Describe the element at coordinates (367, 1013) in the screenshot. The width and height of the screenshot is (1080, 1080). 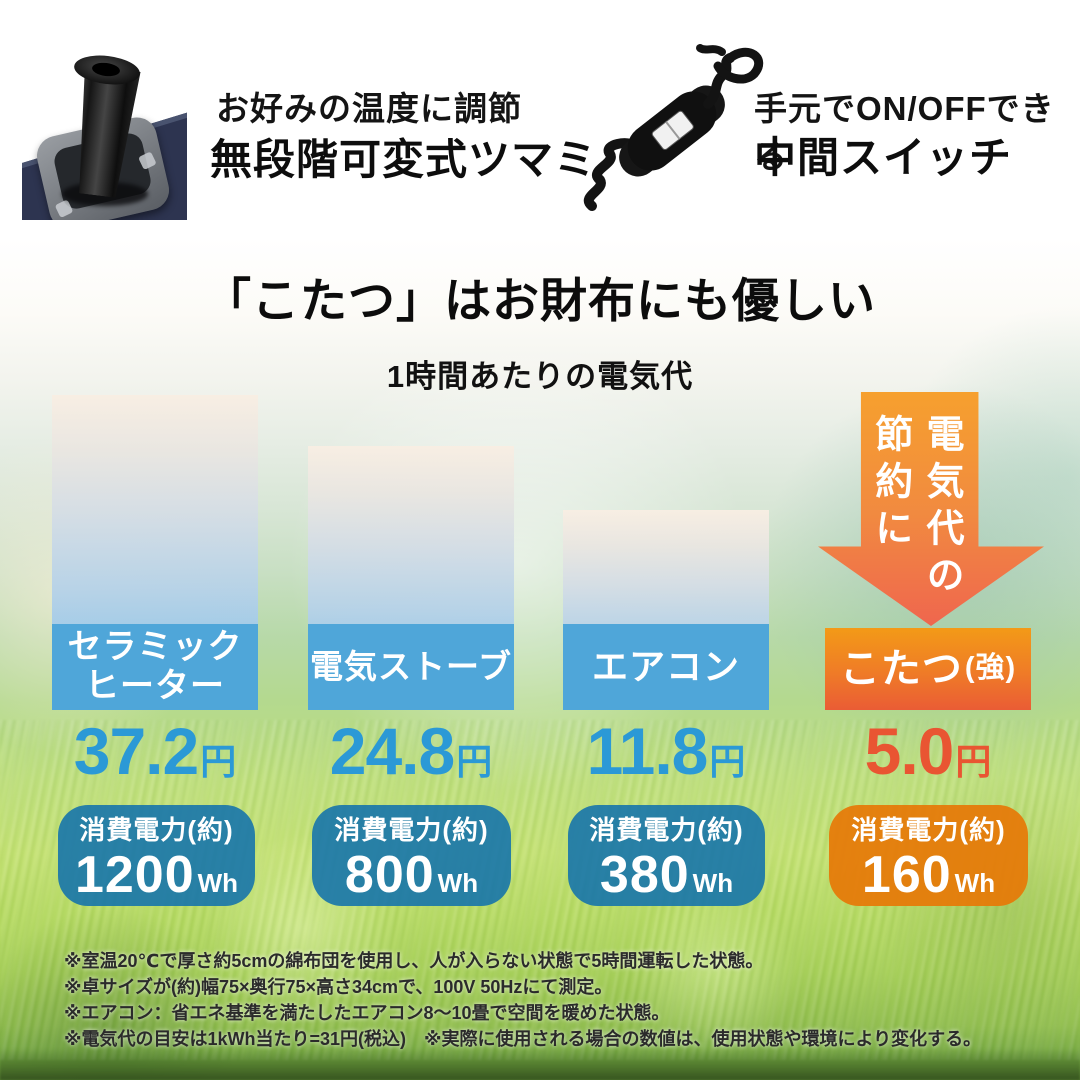
I see `footnote-line: ※エアコン：省エネ基準を満たしたエアコン8～10畳で空間を暖めた状態。` at that location.